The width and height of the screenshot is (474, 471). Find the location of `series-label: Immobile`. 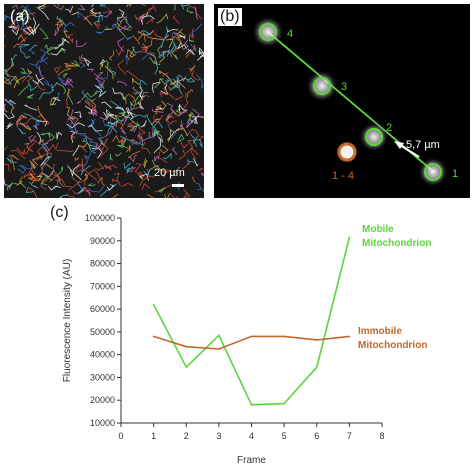

series-label: Immobile is located at coordinates (380, 331).